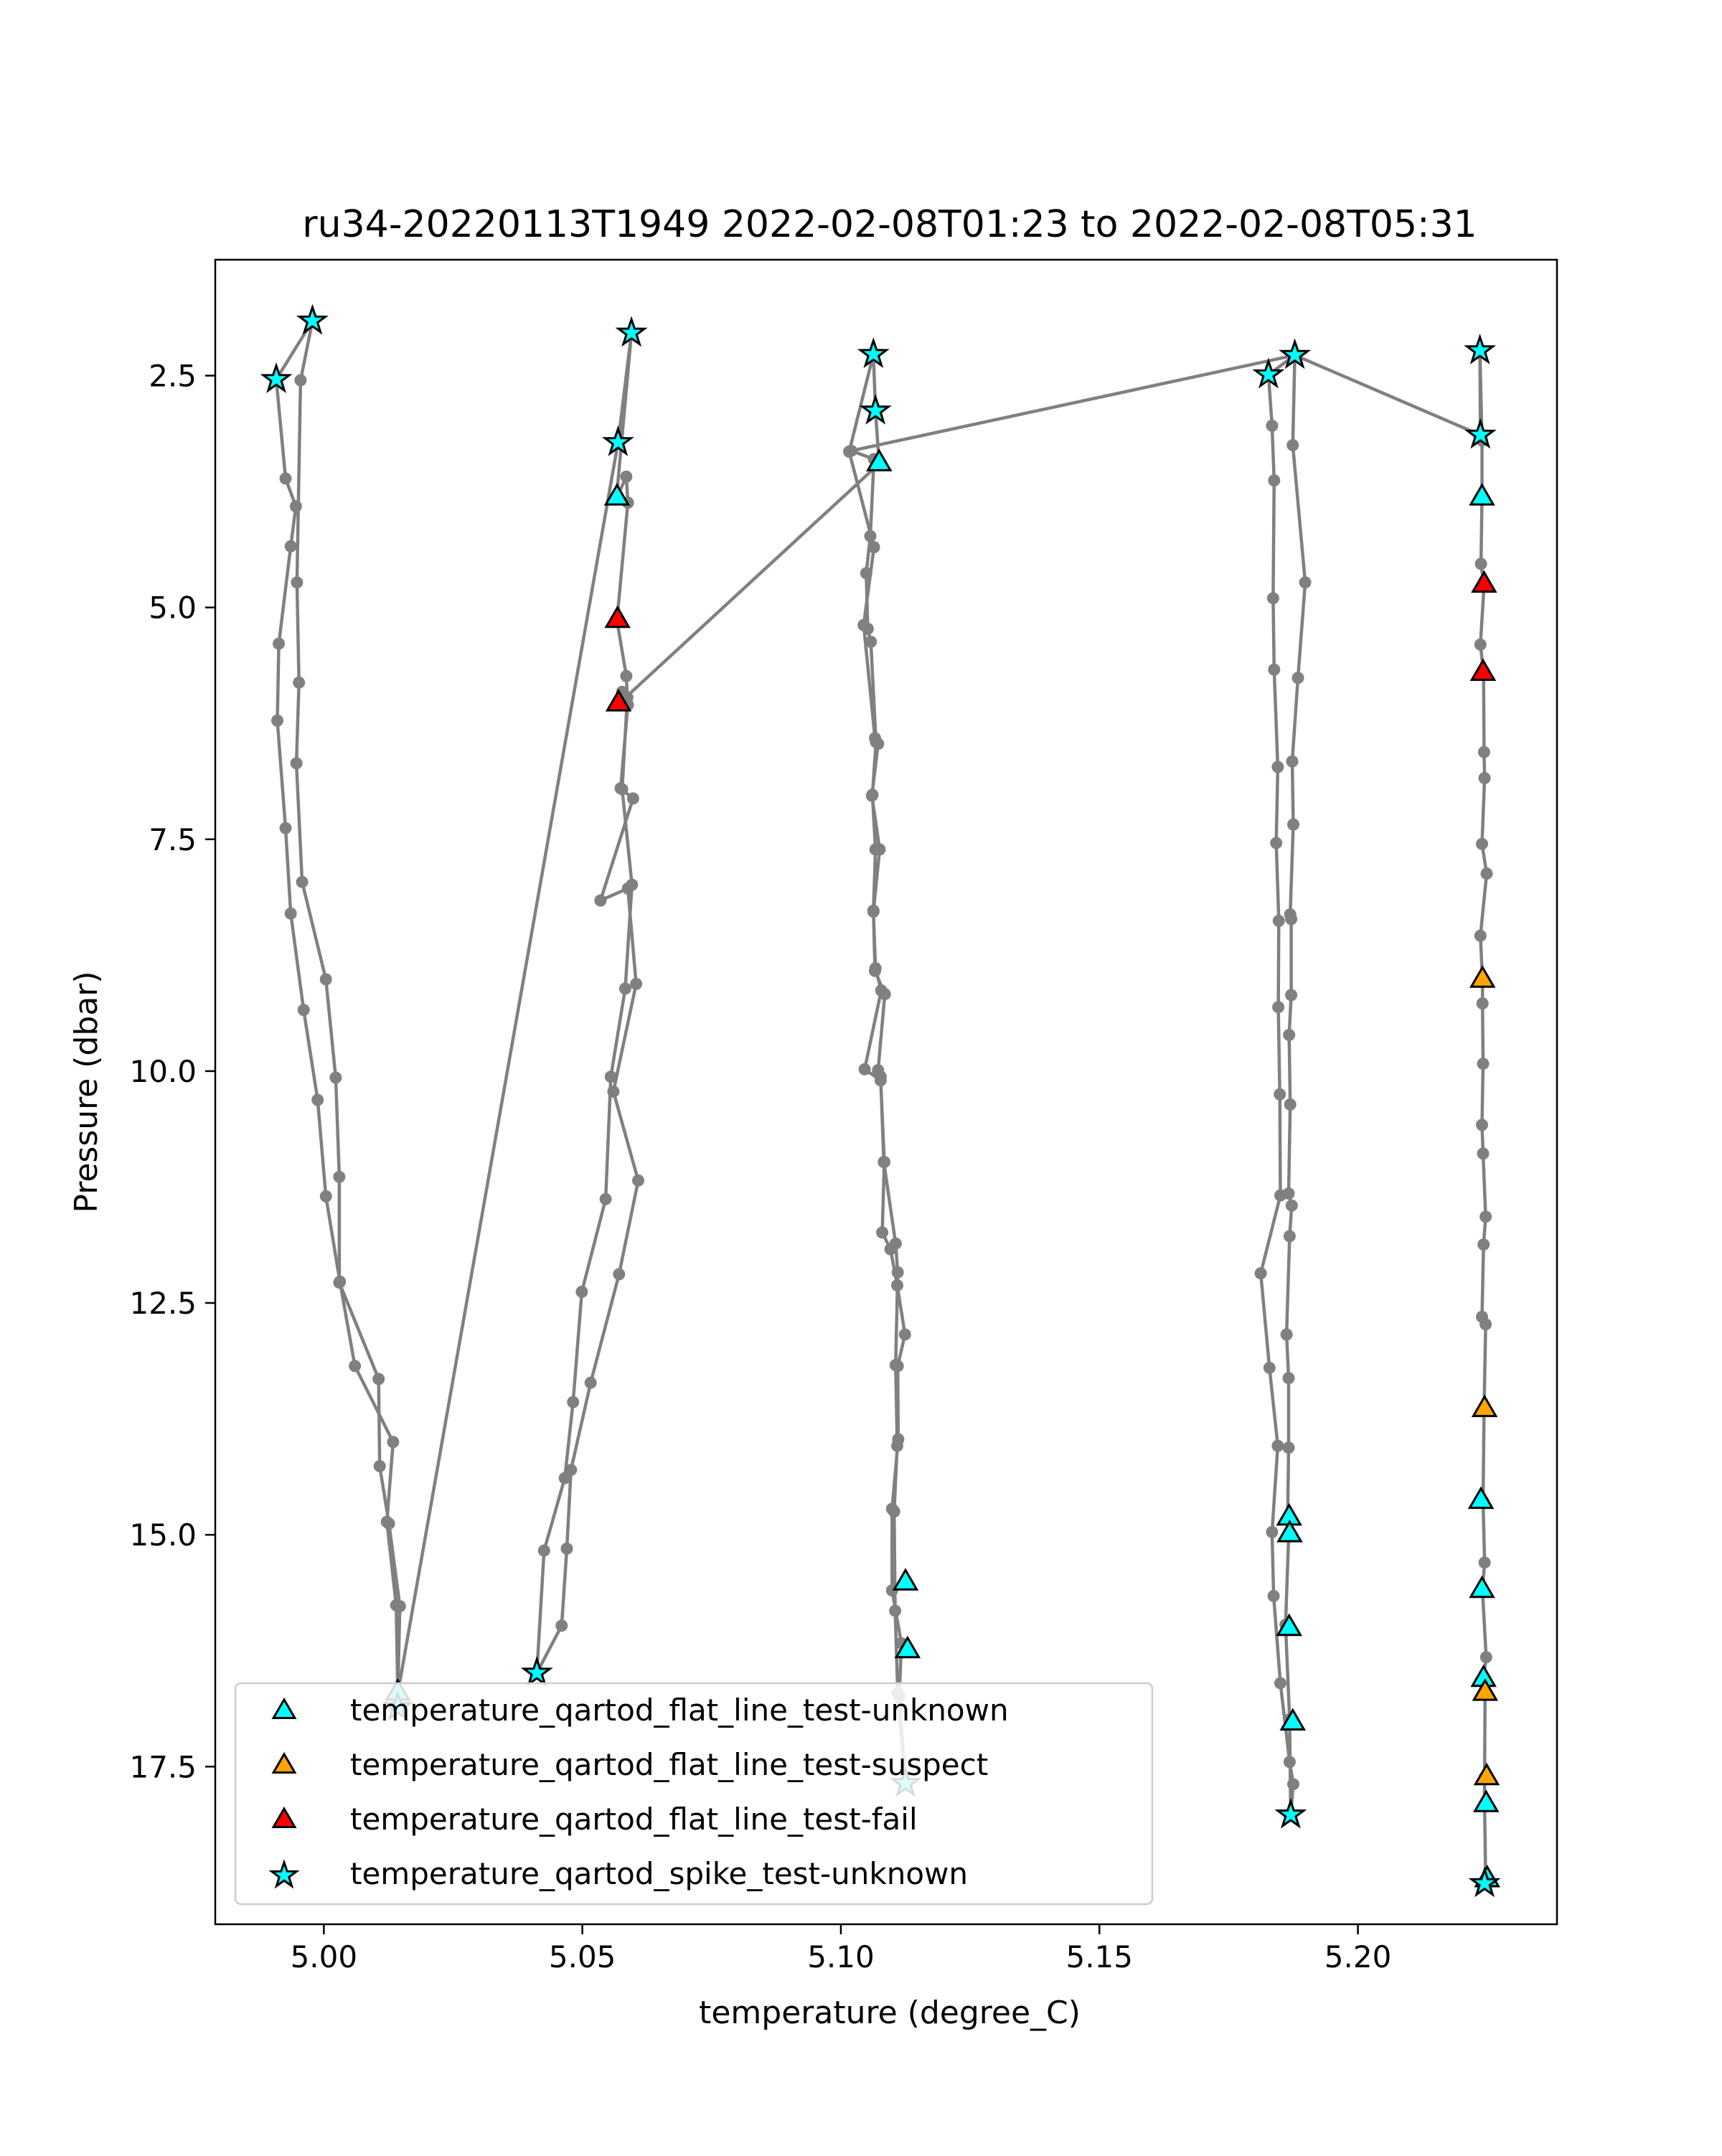  What do you see at coordinates (890, 2013) in the screenshot?
I see `x-axis-label: temperature (degree_C)` at bounding box center [890, 2013].